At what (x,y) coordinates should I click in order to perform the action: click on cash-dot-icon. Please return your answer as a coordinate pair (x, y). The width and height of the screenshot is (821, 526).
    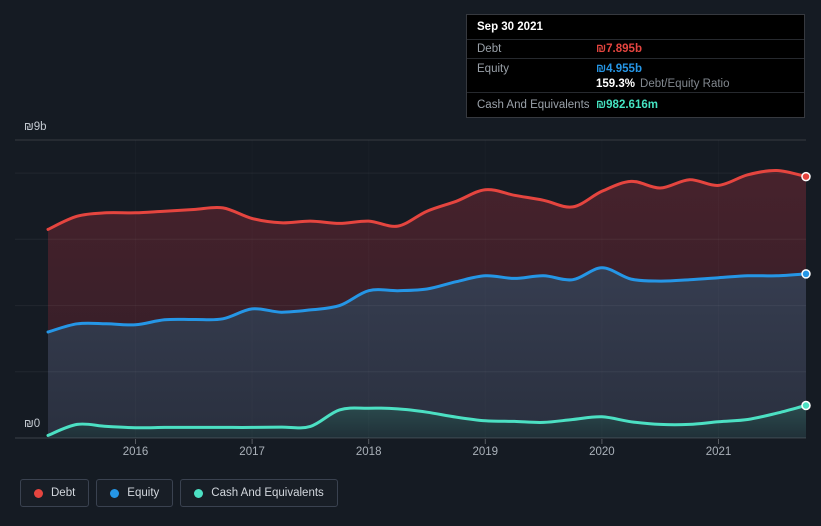
    Looking at the image, I should click on (199, 493).